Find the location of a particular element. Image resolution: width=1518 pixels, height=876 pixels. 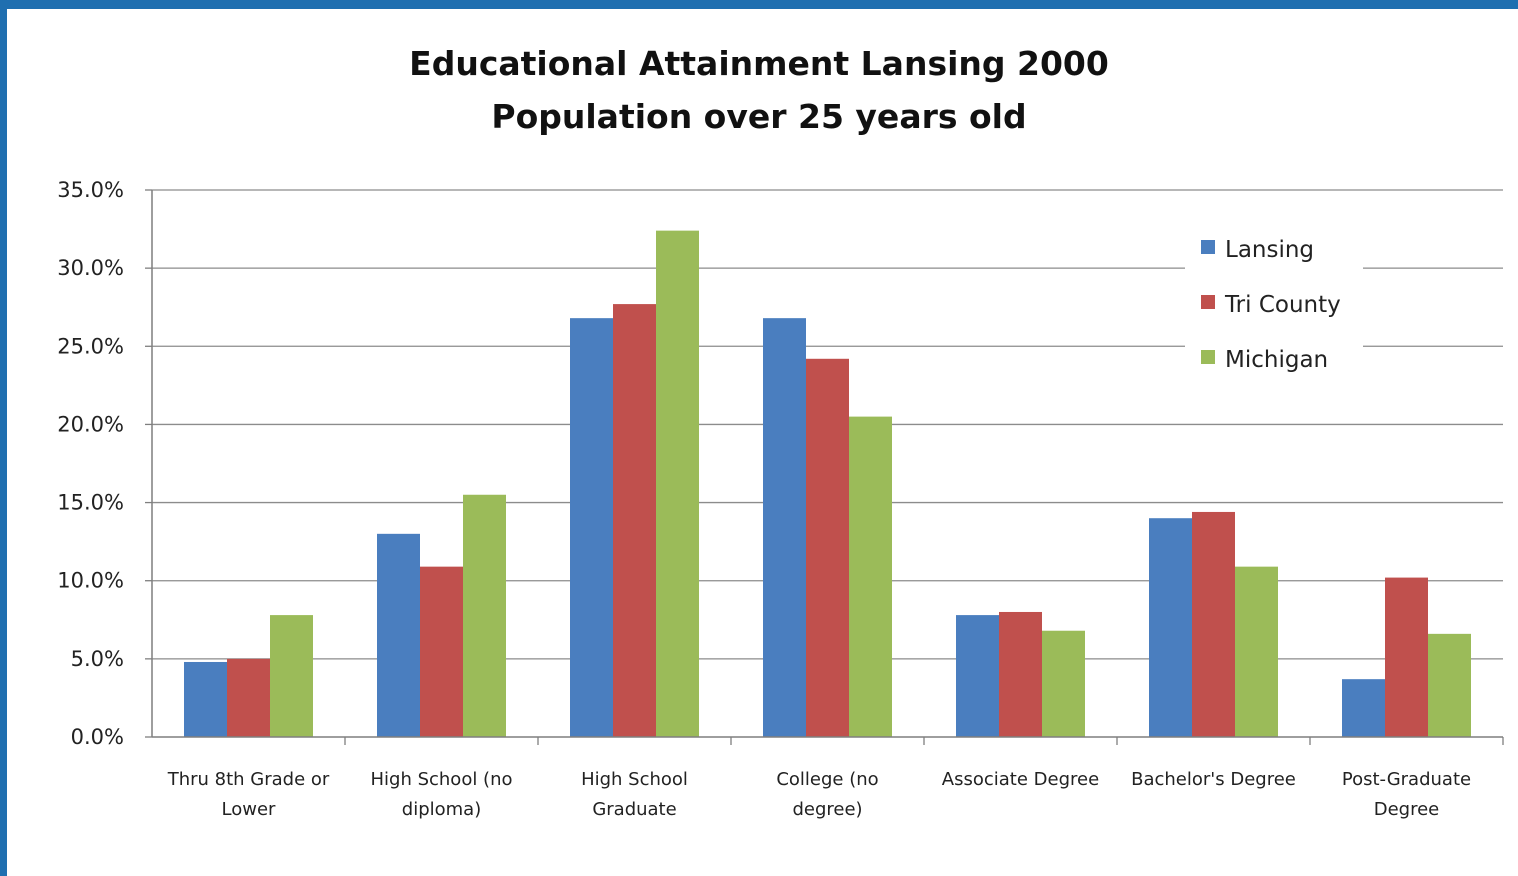

y-tick-label: 10.0% is located at coordinates (90, 581).